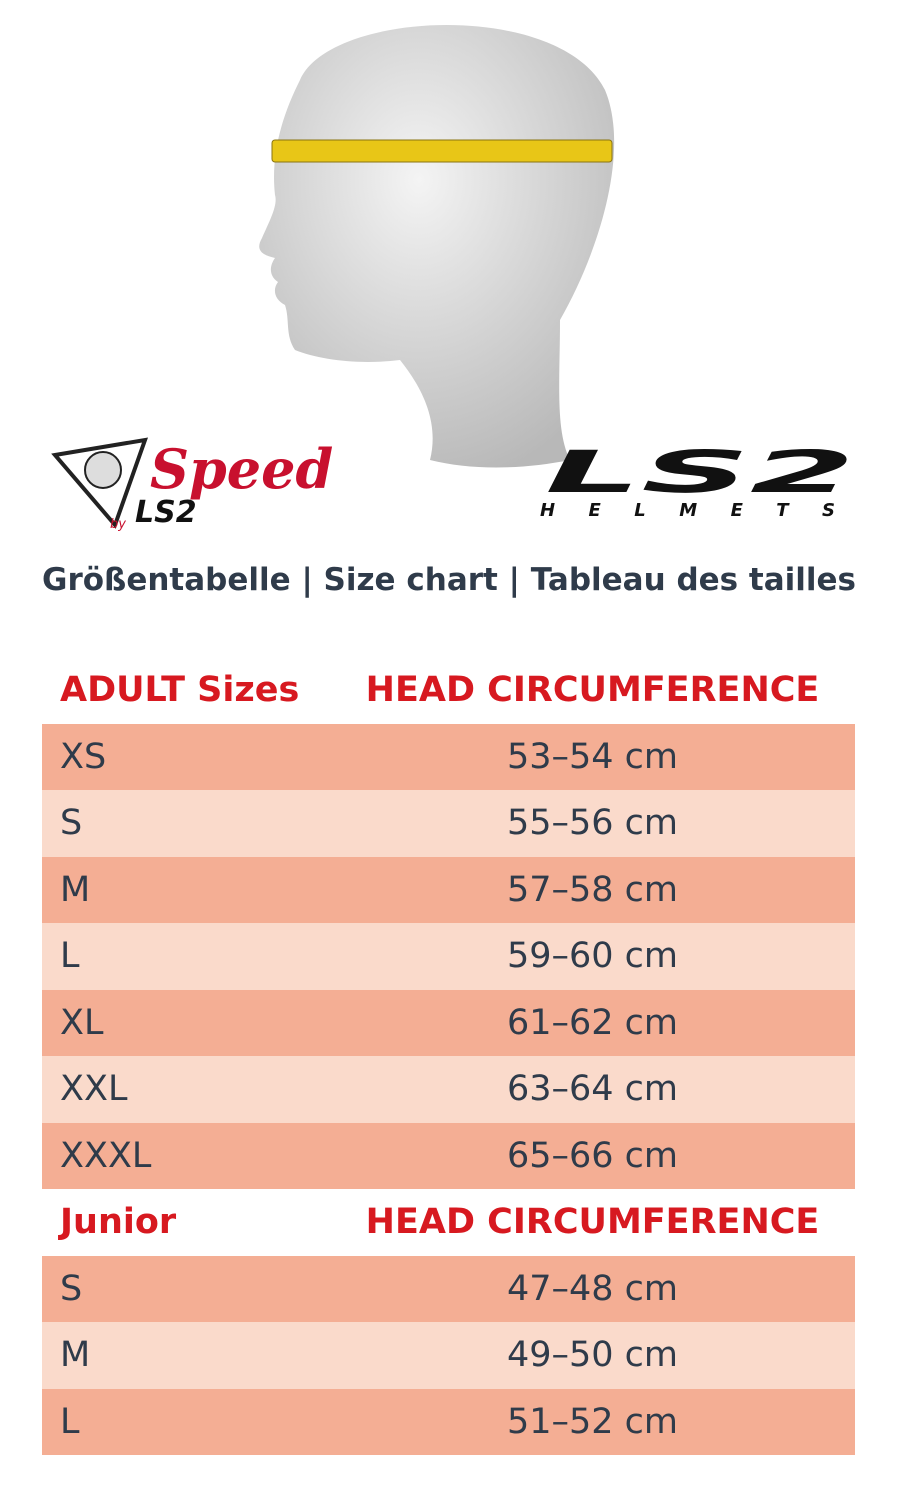 The width and height of the screenshot is (898, 1500). I want to click on speed-brand: LS2, so click(166, 512).